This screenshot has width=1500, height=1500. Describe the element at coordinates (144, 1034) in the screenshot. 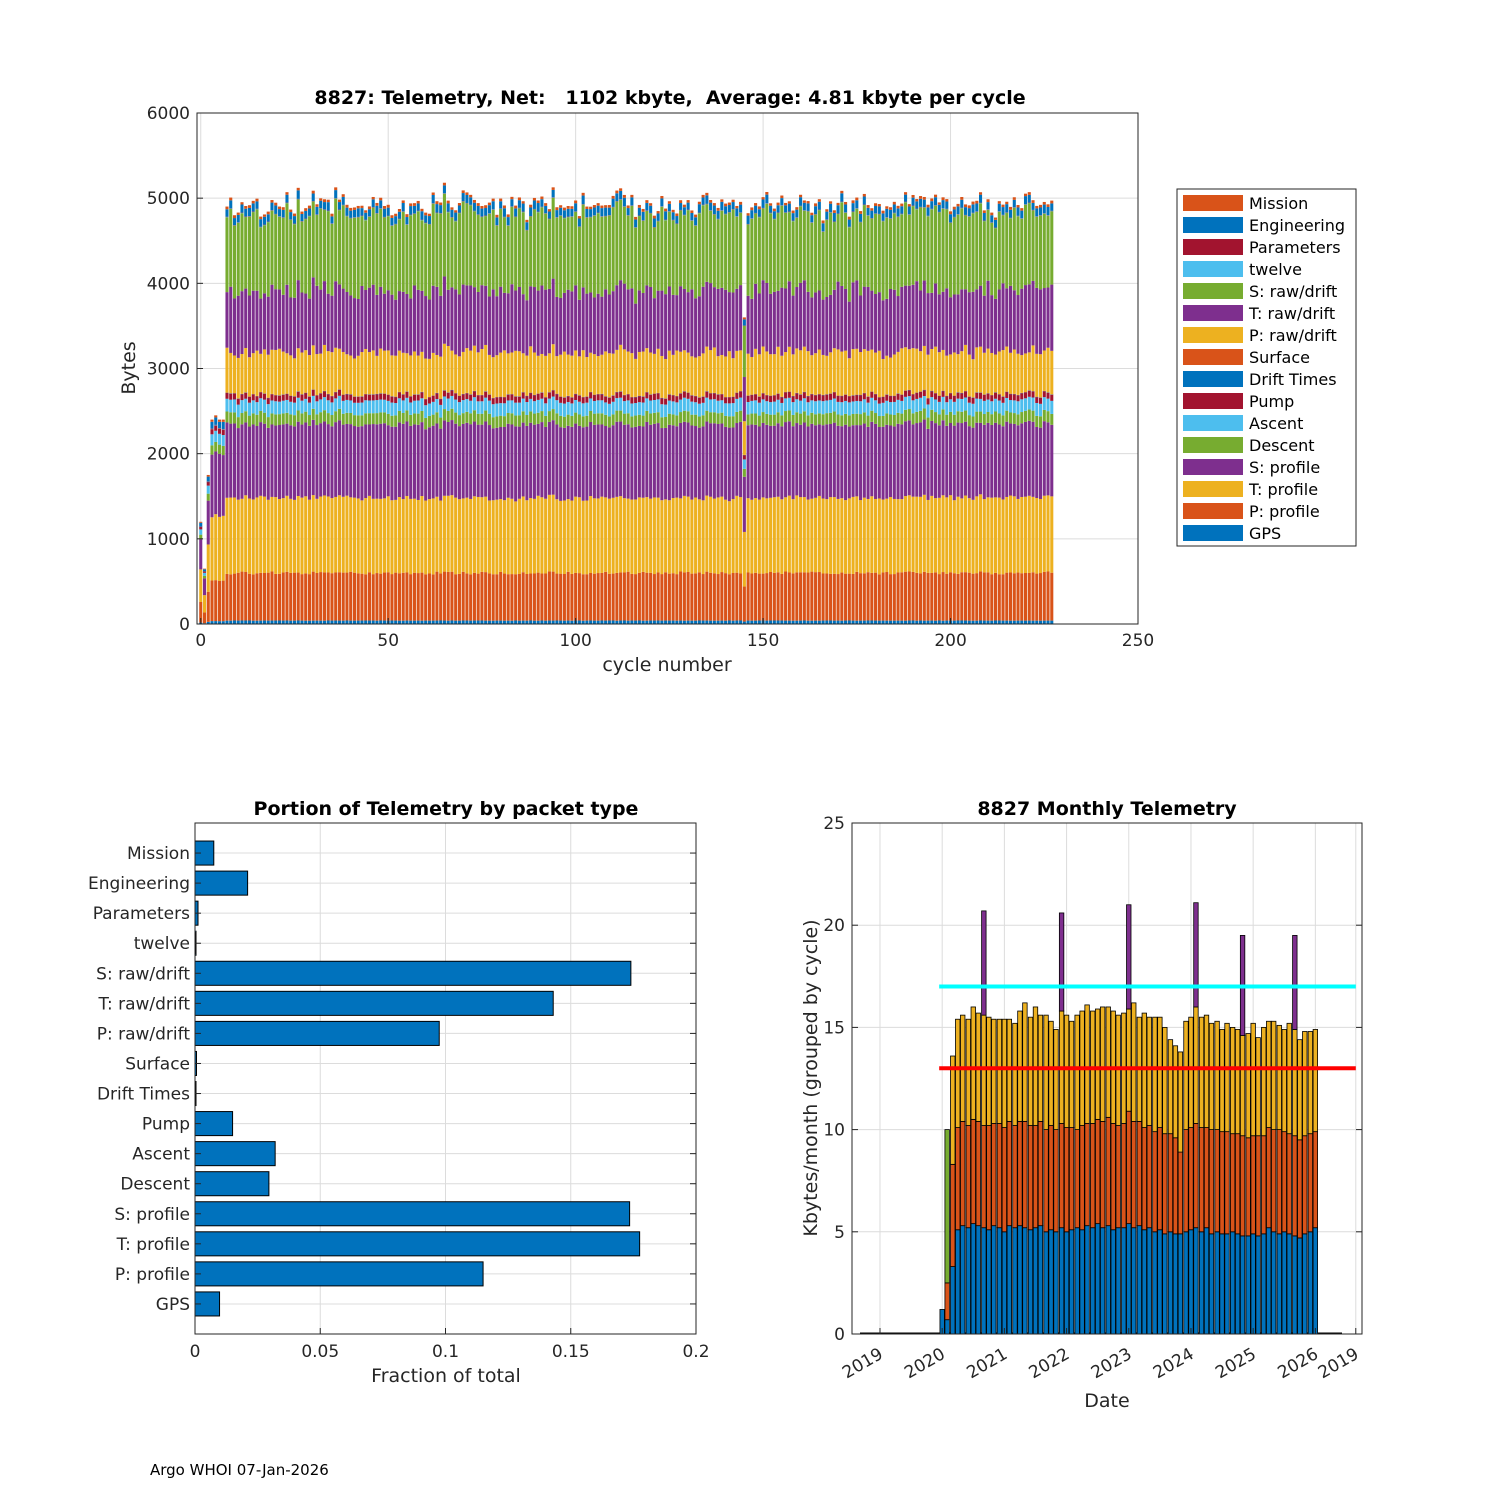

I see `bl-category-label: P: raw/drift` at that location.